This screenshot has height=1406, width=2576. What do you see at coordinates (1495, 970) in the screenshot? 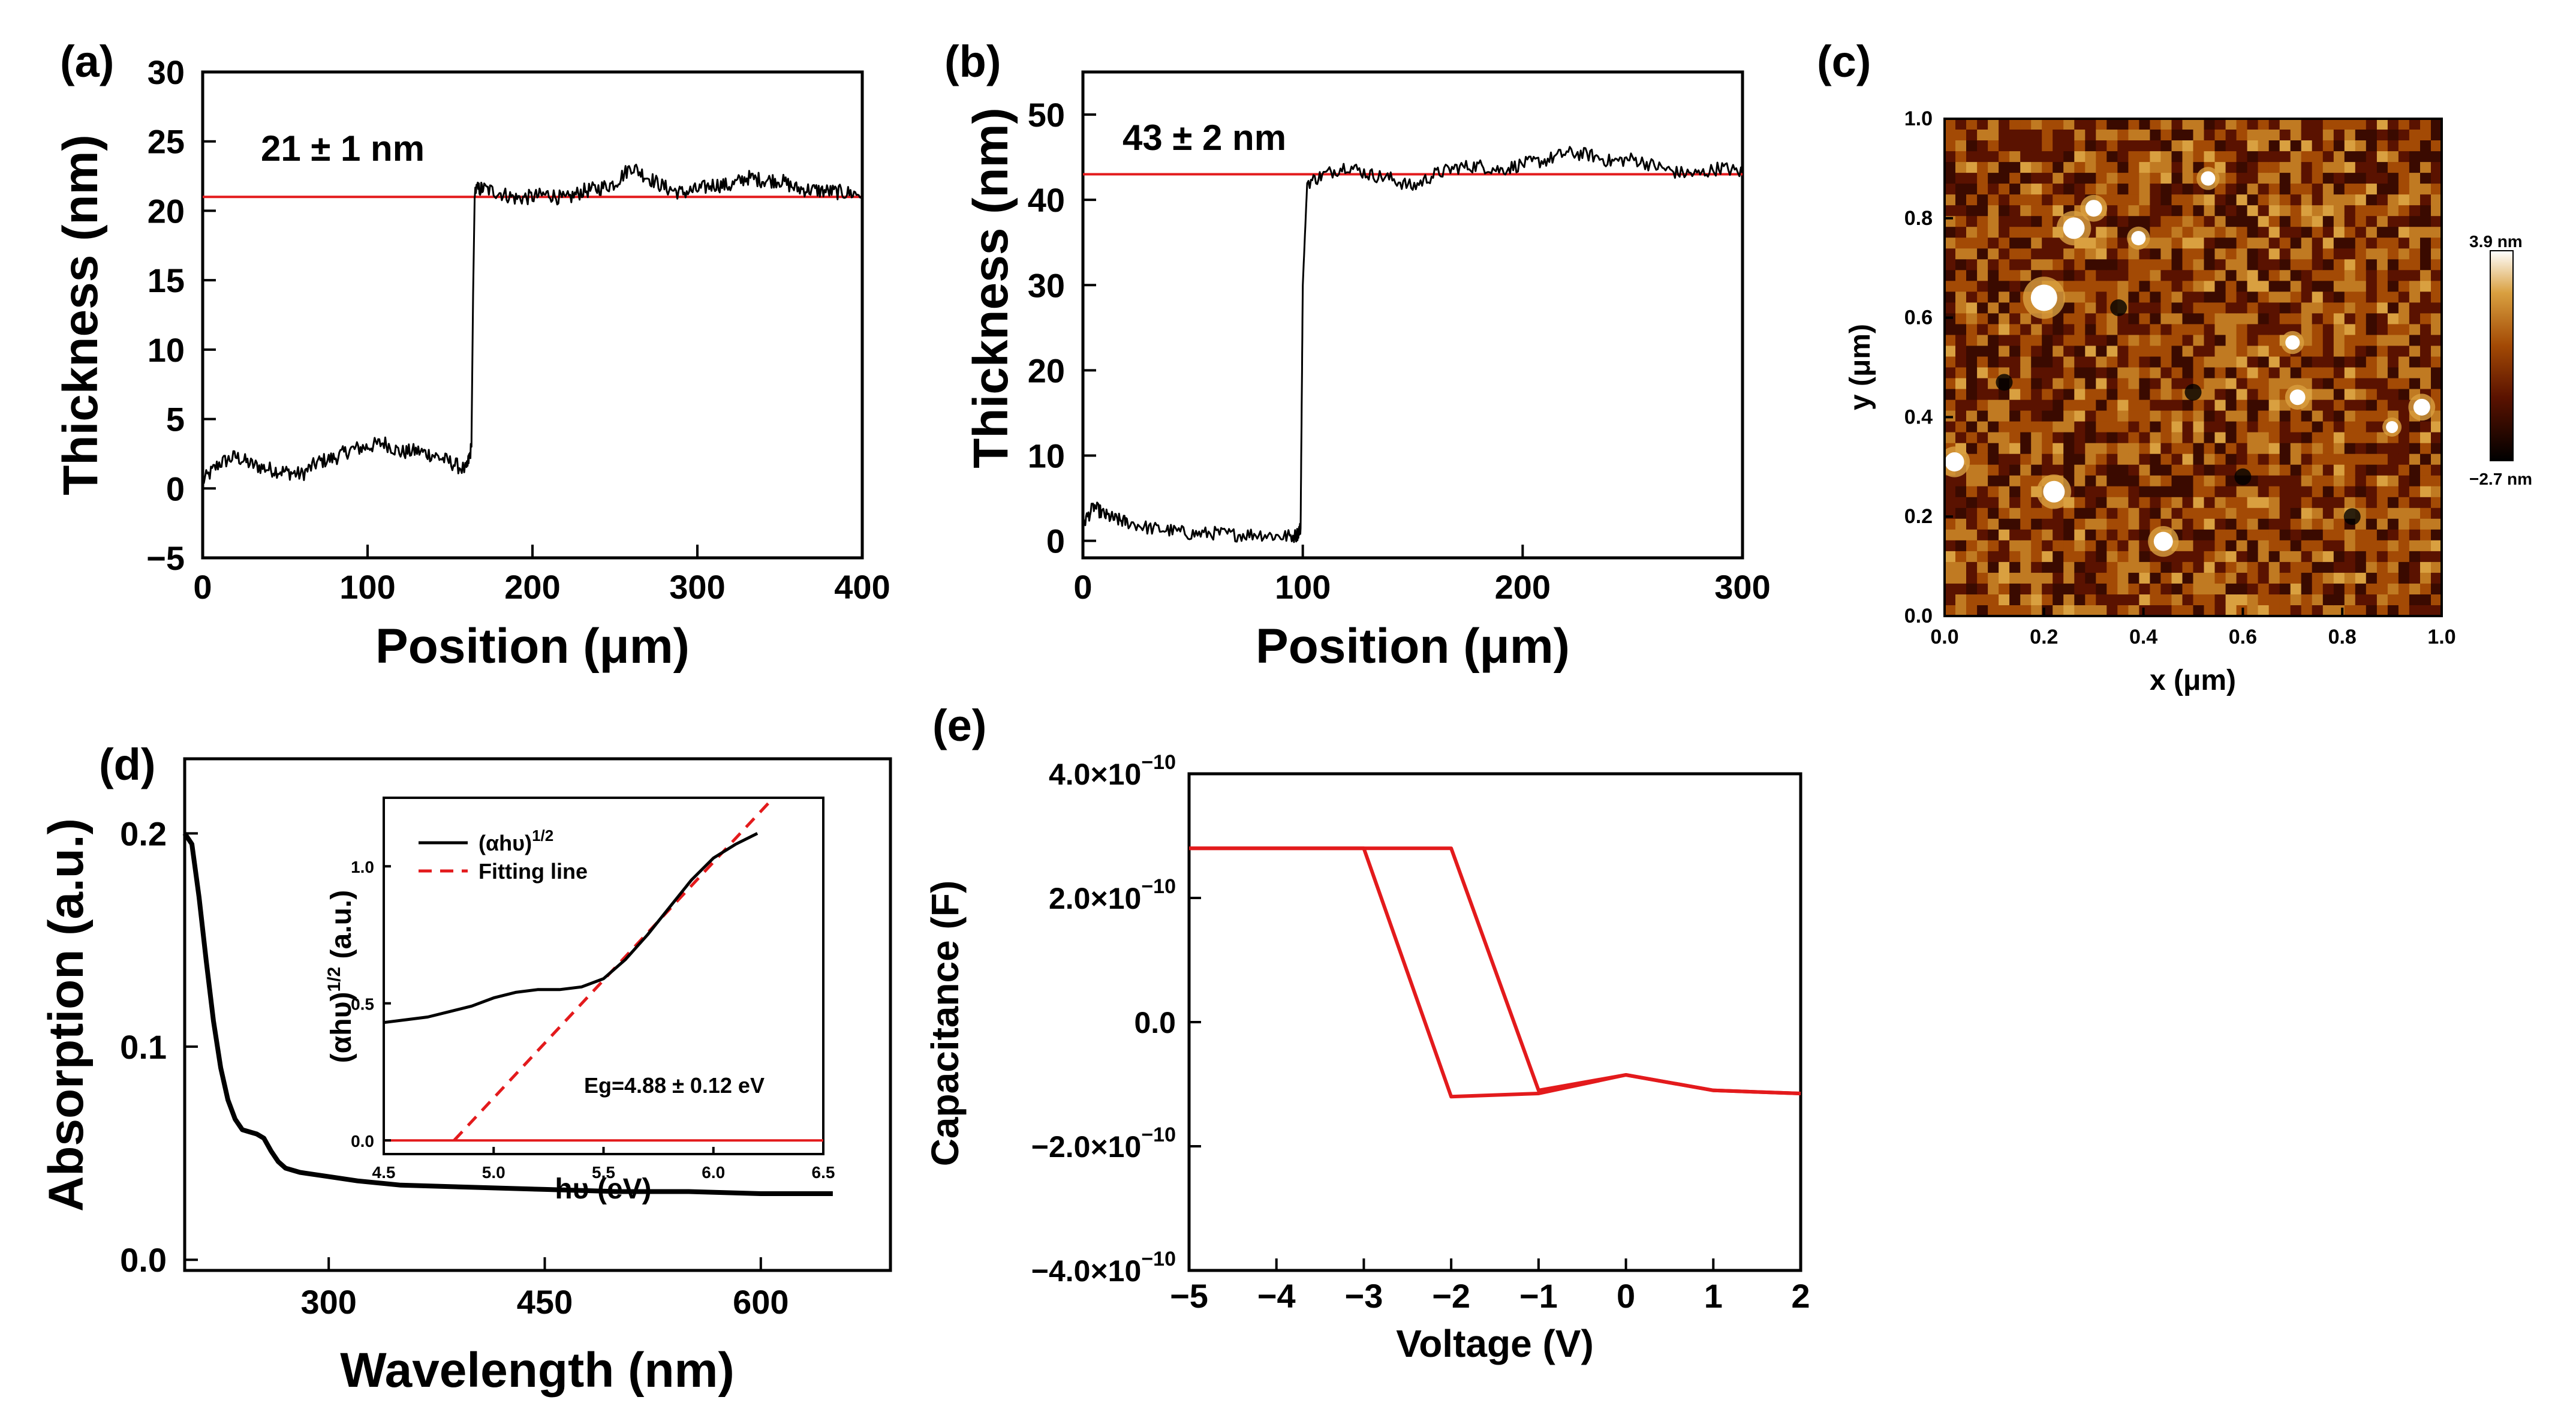
I see `capacitance-forward` at bounding box center [1495, 970].